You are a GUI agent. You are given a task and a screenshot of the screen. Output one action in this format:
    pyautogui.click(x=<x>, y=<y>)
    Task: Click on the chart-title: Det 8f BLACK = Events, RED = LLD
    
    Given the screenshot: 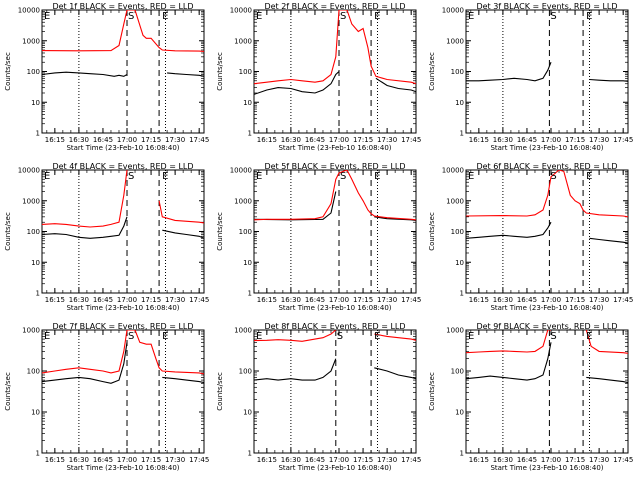 What is the action you would take?
    pyautogui.click(x=334, y=326)
    